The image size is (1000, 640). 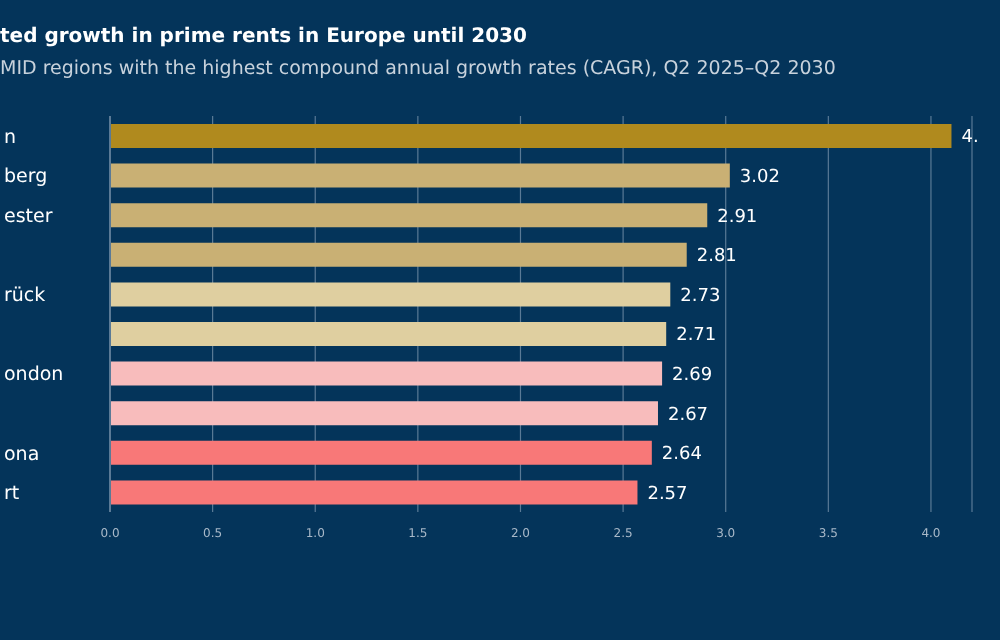 What do you see at coordinates (692, 375) in the screenshot?
I see `data-label: 2.69` at bounding box center [692, 375].